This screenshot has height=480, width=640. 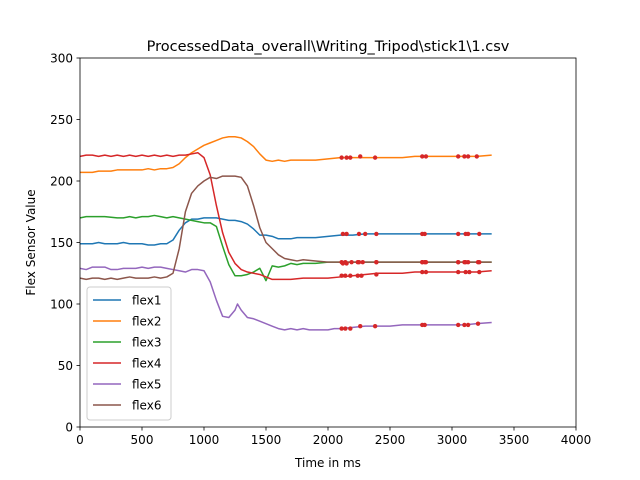 What do you see at coordinates (61, 182) in the screenshot?
I see `y-tick-label: 200` at bounding box center [61, 182].